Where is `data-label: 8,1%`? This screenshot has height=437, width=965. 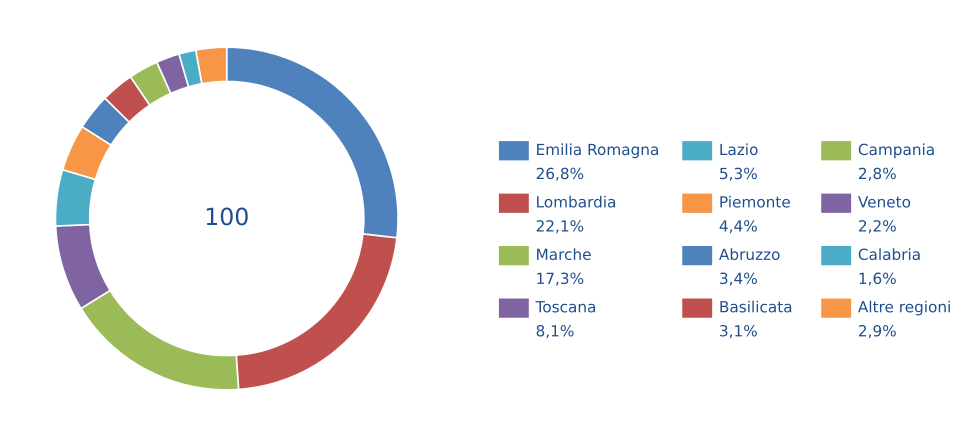 data-label: 8,1% is located at coordinates (555, 331).